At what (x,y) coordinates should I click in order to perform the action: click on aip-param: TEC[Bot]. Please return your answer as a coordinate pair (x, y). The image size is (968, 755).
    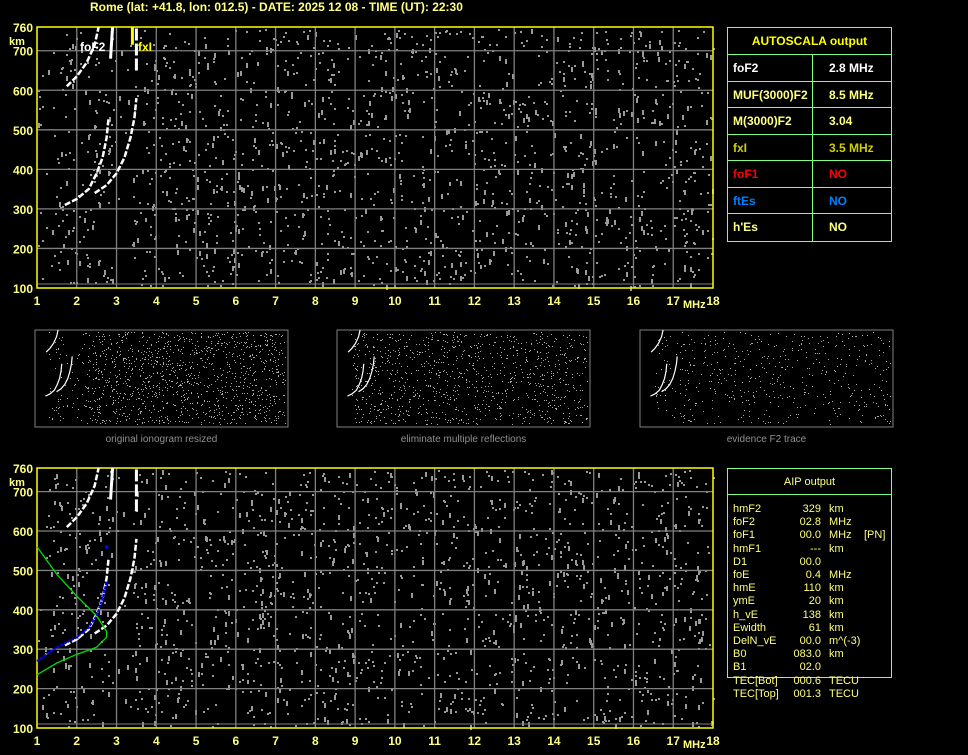
    Looking at the image, I should click on (755, 680).